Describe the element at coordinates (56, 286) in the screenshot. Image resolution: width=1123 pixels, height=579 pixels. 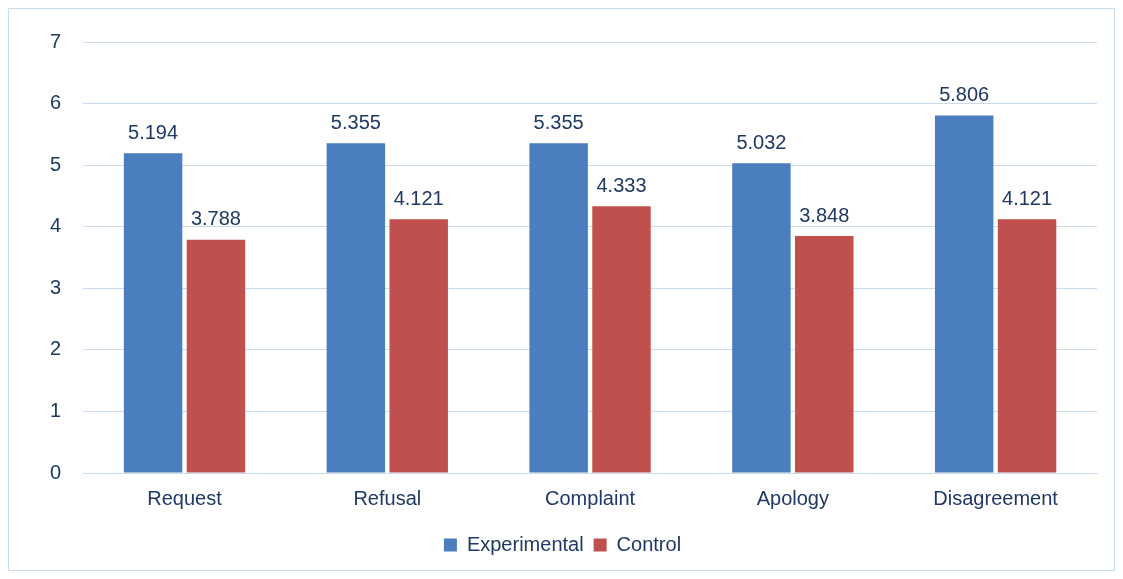
I see `y-tick-label: 3` at that location.